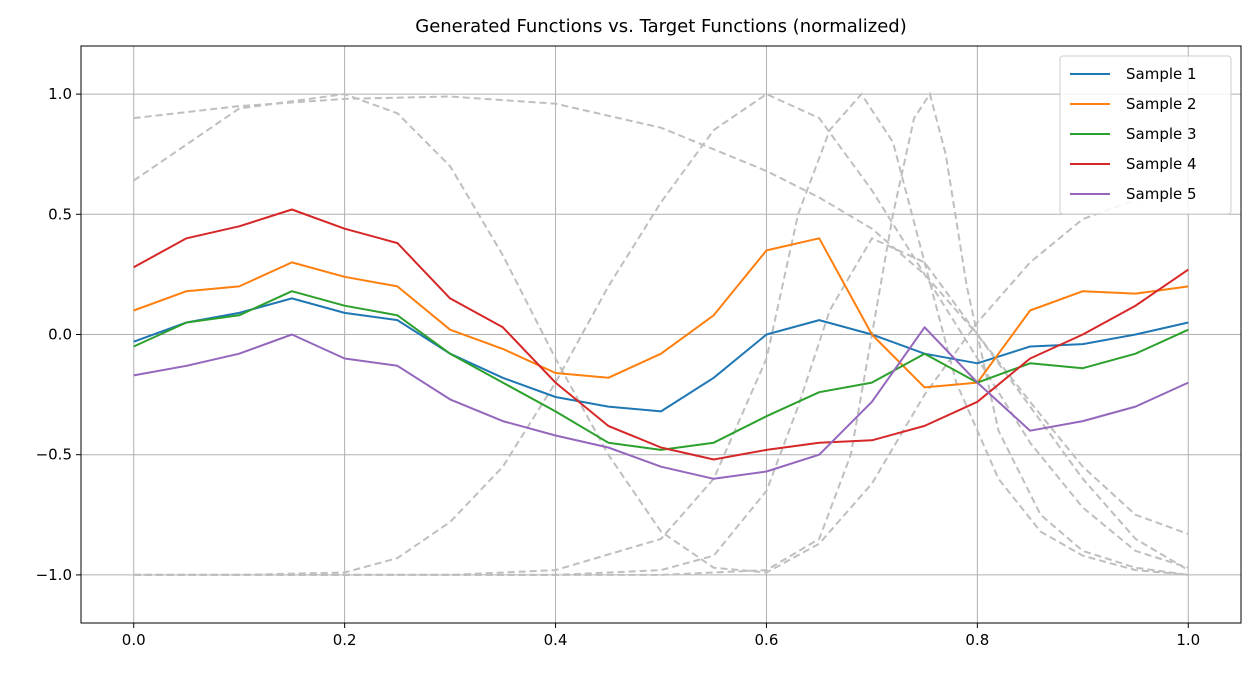 The width and height of the screenshot is (1257, 673). What do you see at coordinates (134, 640) in the screenshot?
I see `x-tick-label: 0.0` at bounding box center [134, 640].